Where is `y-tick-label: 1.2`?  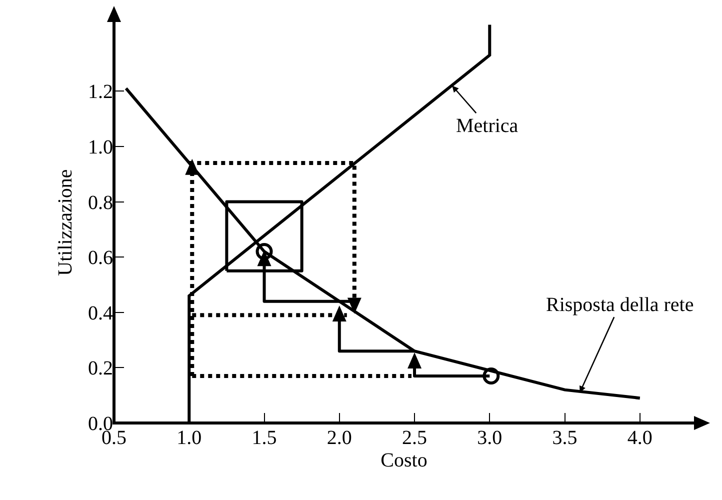
y-tick-label: 1.2 is located at coordinates (100, 92).